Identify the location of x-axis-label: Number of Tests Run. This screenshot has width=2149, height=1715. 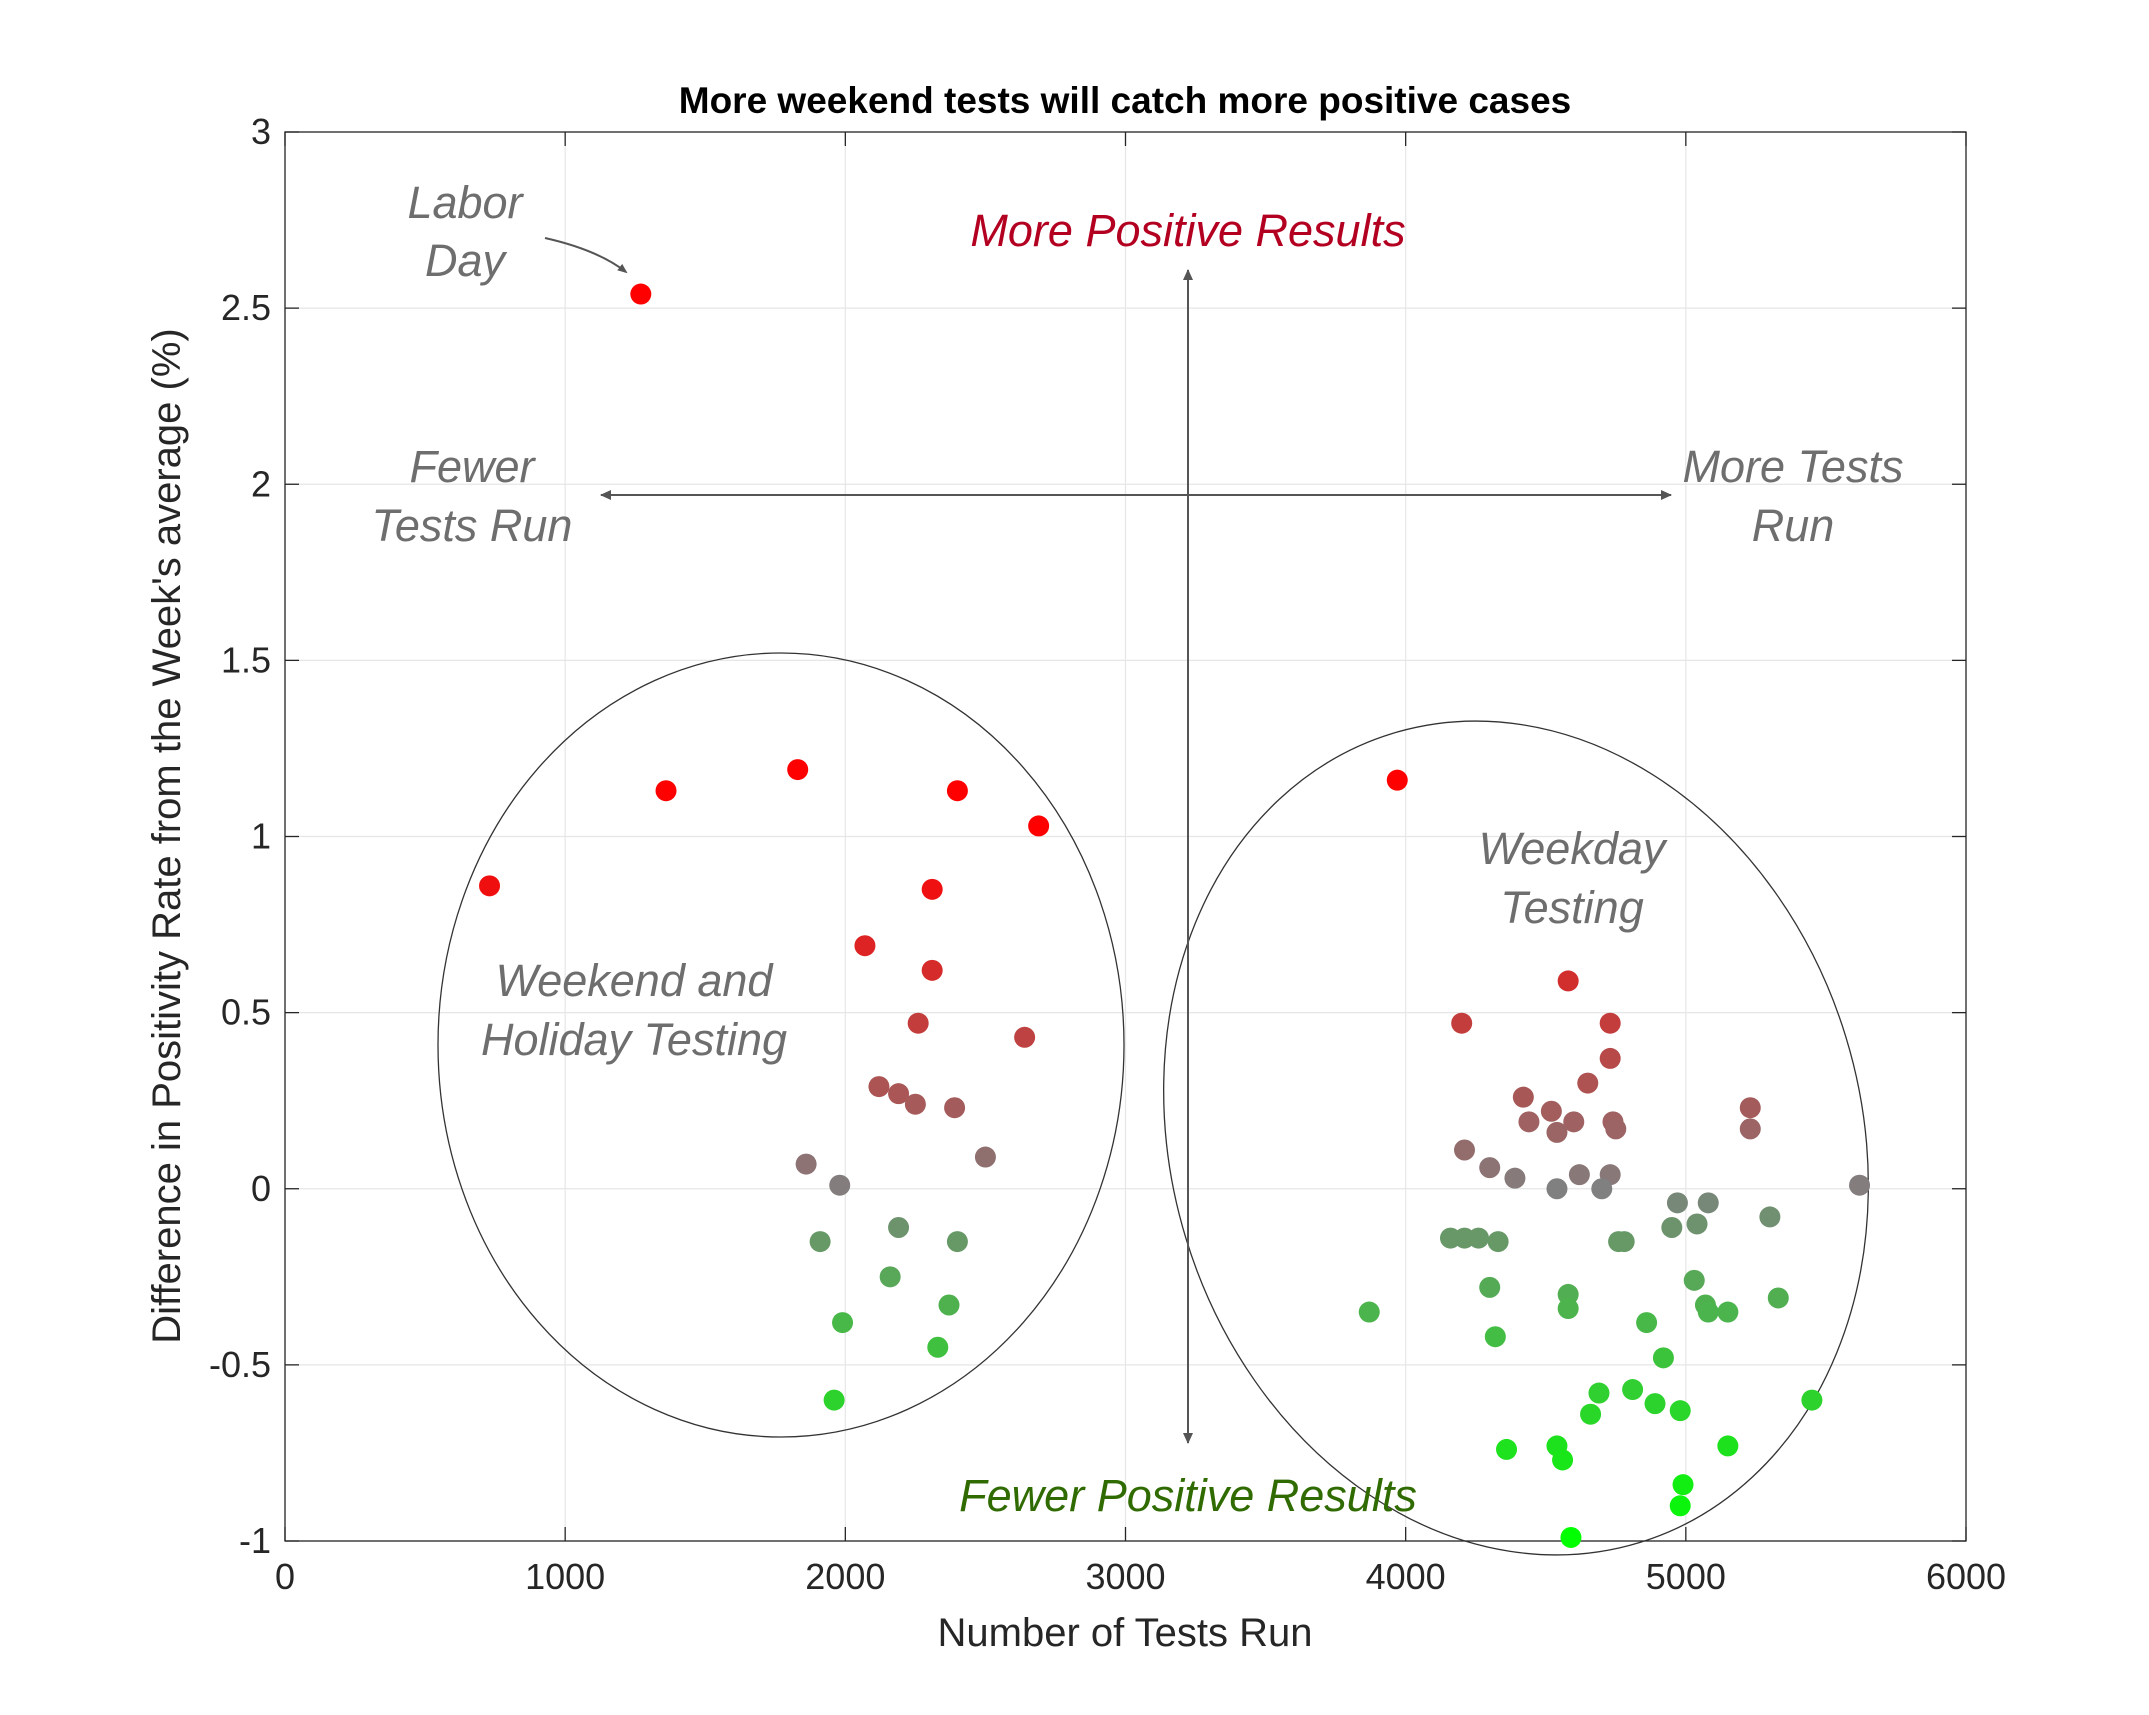
(1125, 1633).